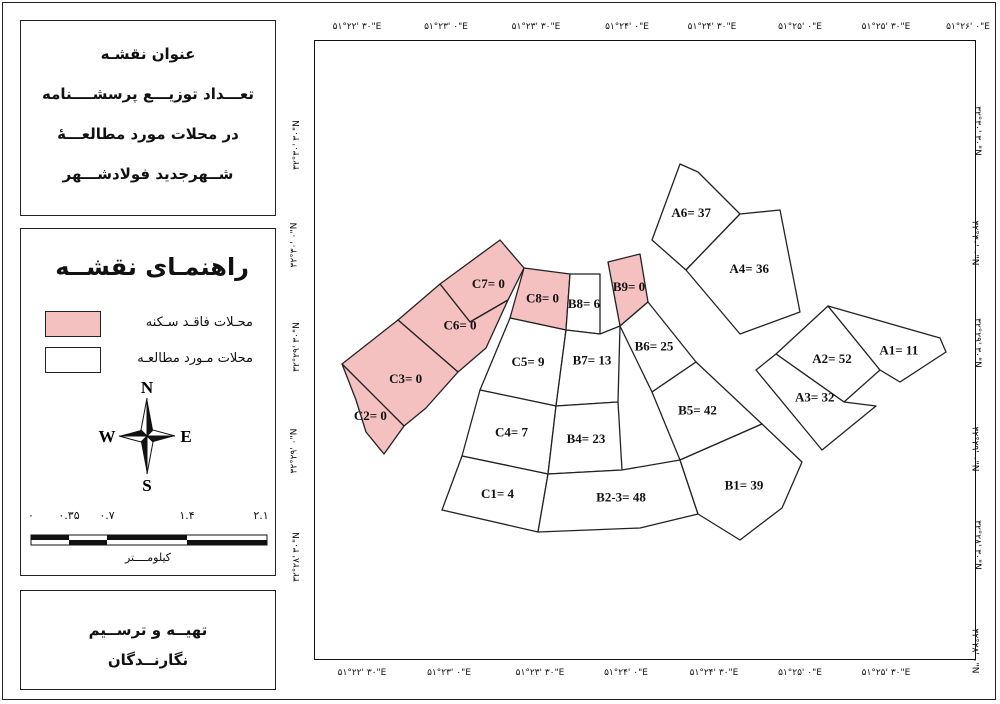 The height and width of the screenshot is (704, 1000). Describe the element at coordinates (749, 268) in the screenshot. I see `parcel-label-A4: A4= 36` at that location.